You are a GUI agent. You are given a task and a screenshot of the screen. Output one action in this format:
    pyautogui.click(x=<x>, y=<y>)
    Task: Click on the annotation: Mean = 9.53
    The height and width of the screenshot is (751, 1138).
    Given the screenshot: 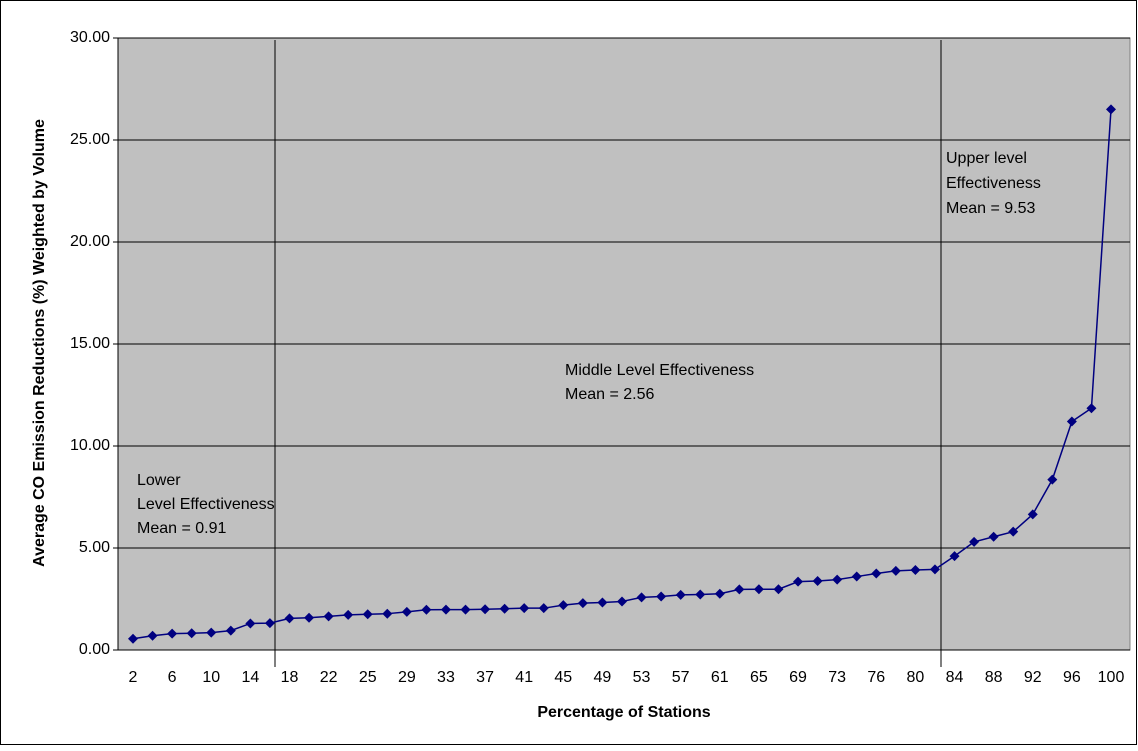 What is the action you would take?
    pyautogui.click(x=991, y=208)
    